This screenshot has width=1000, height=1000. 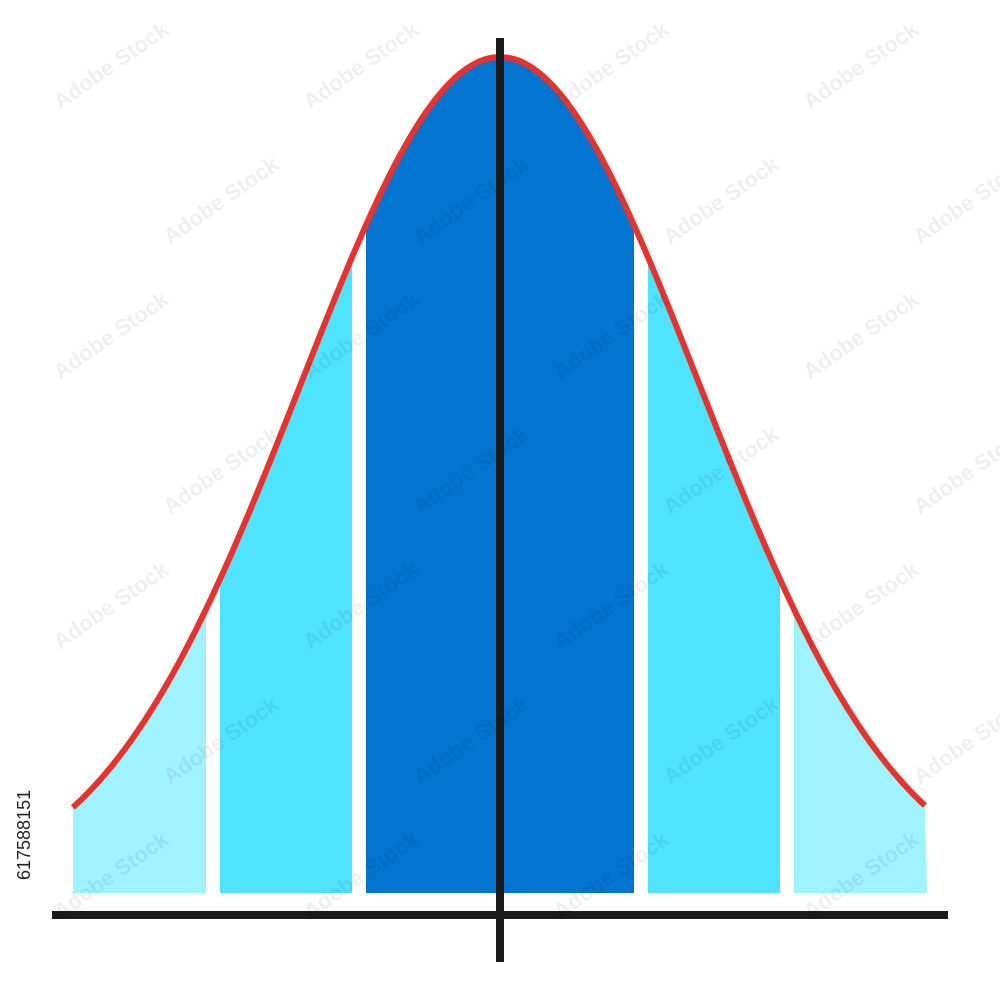 What do you see at coordinates (24, 835) in the screenshot?
I see `image-id: 617588151` at bounding box center [24, 835].